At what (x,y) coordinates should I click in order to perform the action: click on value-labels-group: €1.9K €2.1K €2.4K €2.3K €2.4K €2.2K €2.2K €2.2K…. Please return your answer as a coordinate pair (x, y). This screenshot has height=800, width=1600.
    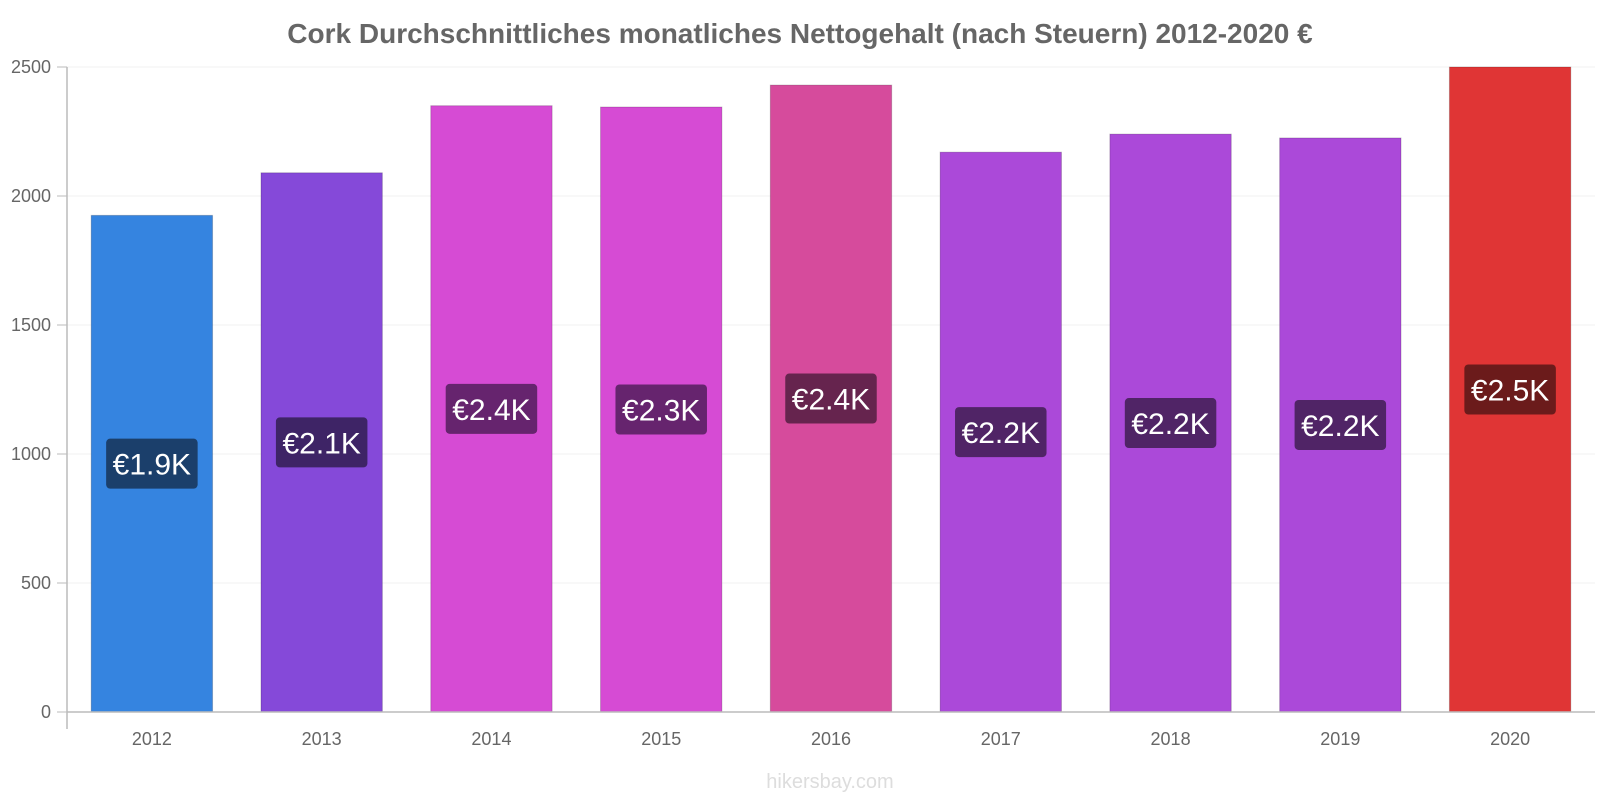
    Looking at the image, I should click on (831, 426).